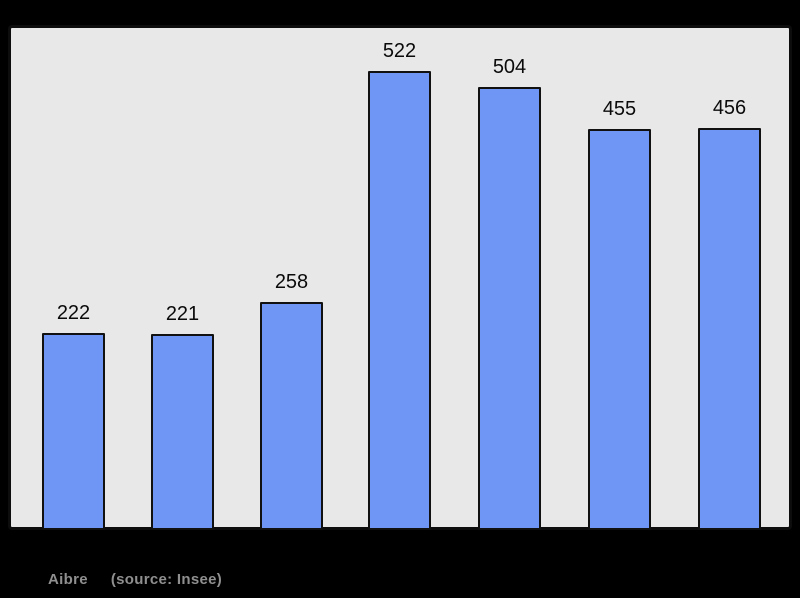  What do you see at coordinates (291, 282) in the screenshot?
I see `bar-value-label: 258` at bounding box center [291, 282].